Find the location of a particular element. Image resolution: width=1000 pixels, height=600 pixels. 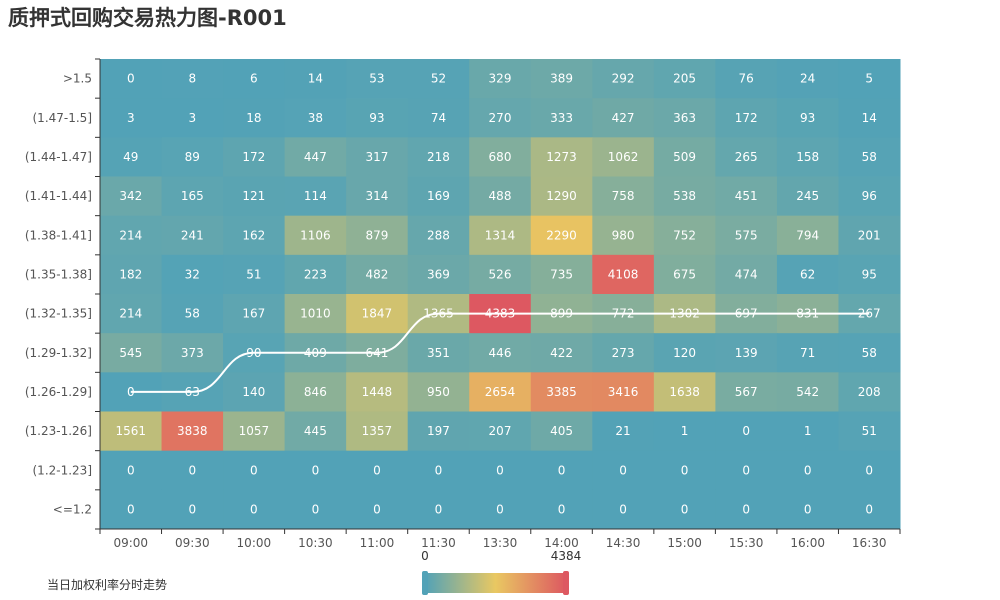

legend-label: 当日加权利率分时走势 is located at coordinates (107, 585).